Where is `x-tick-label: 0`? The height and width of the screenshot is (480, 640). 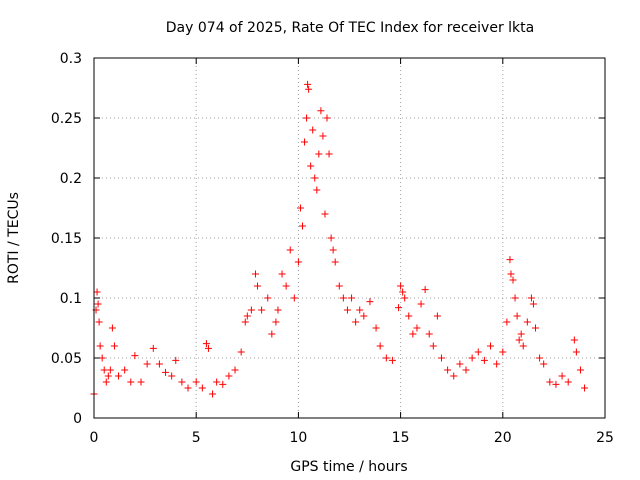 x-tick-label: 0 is located at coordinates (94, 438).